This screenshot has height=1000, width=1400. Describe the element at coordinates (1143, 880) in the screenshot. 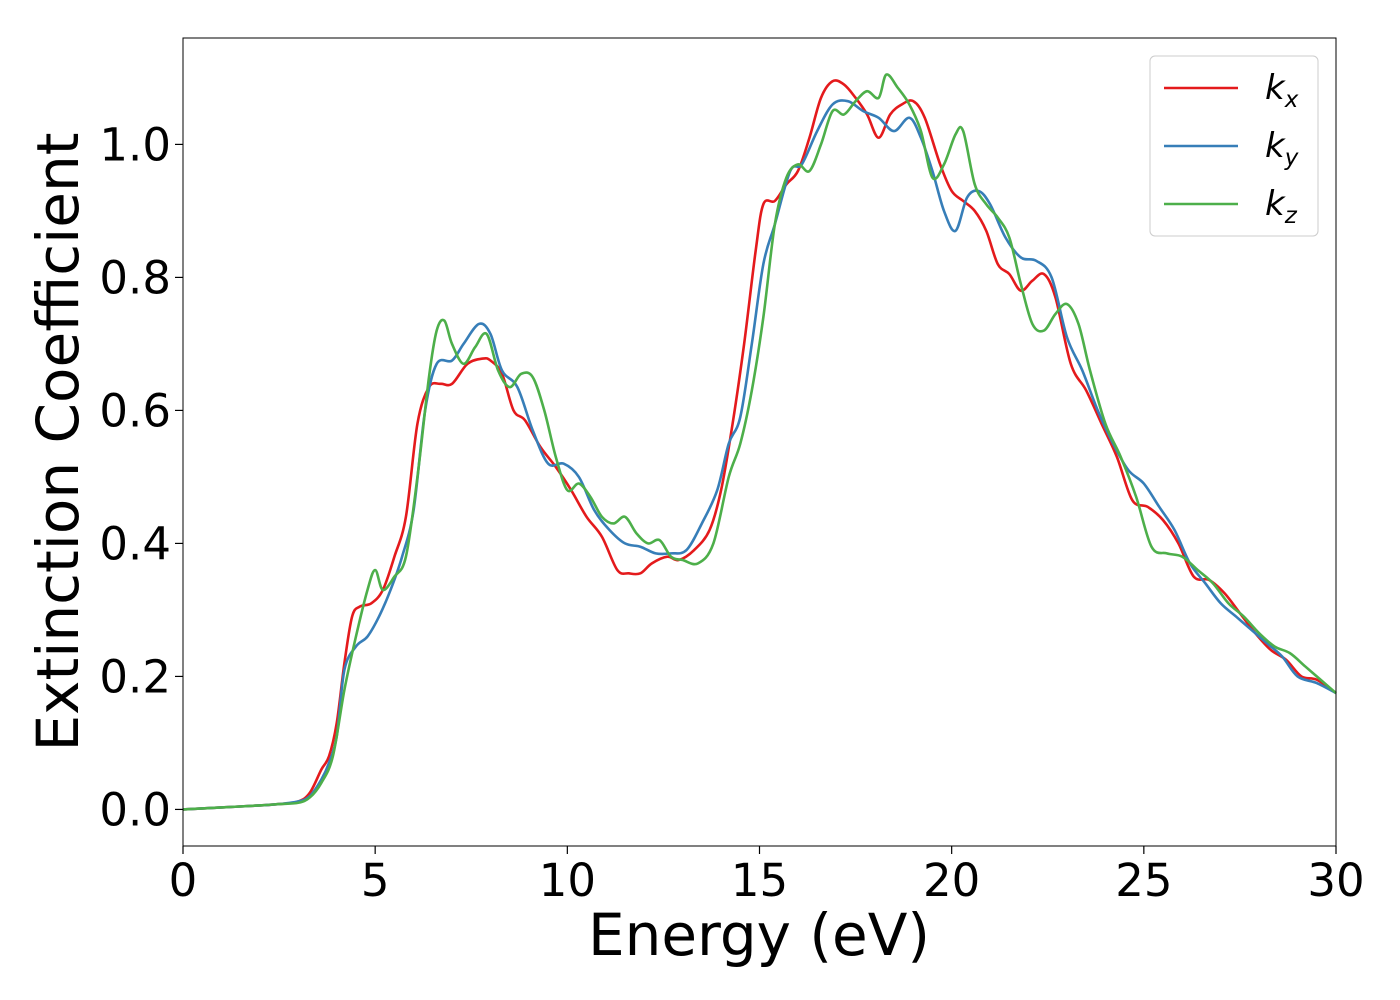

I see `x-tick-label: 25` at that location.